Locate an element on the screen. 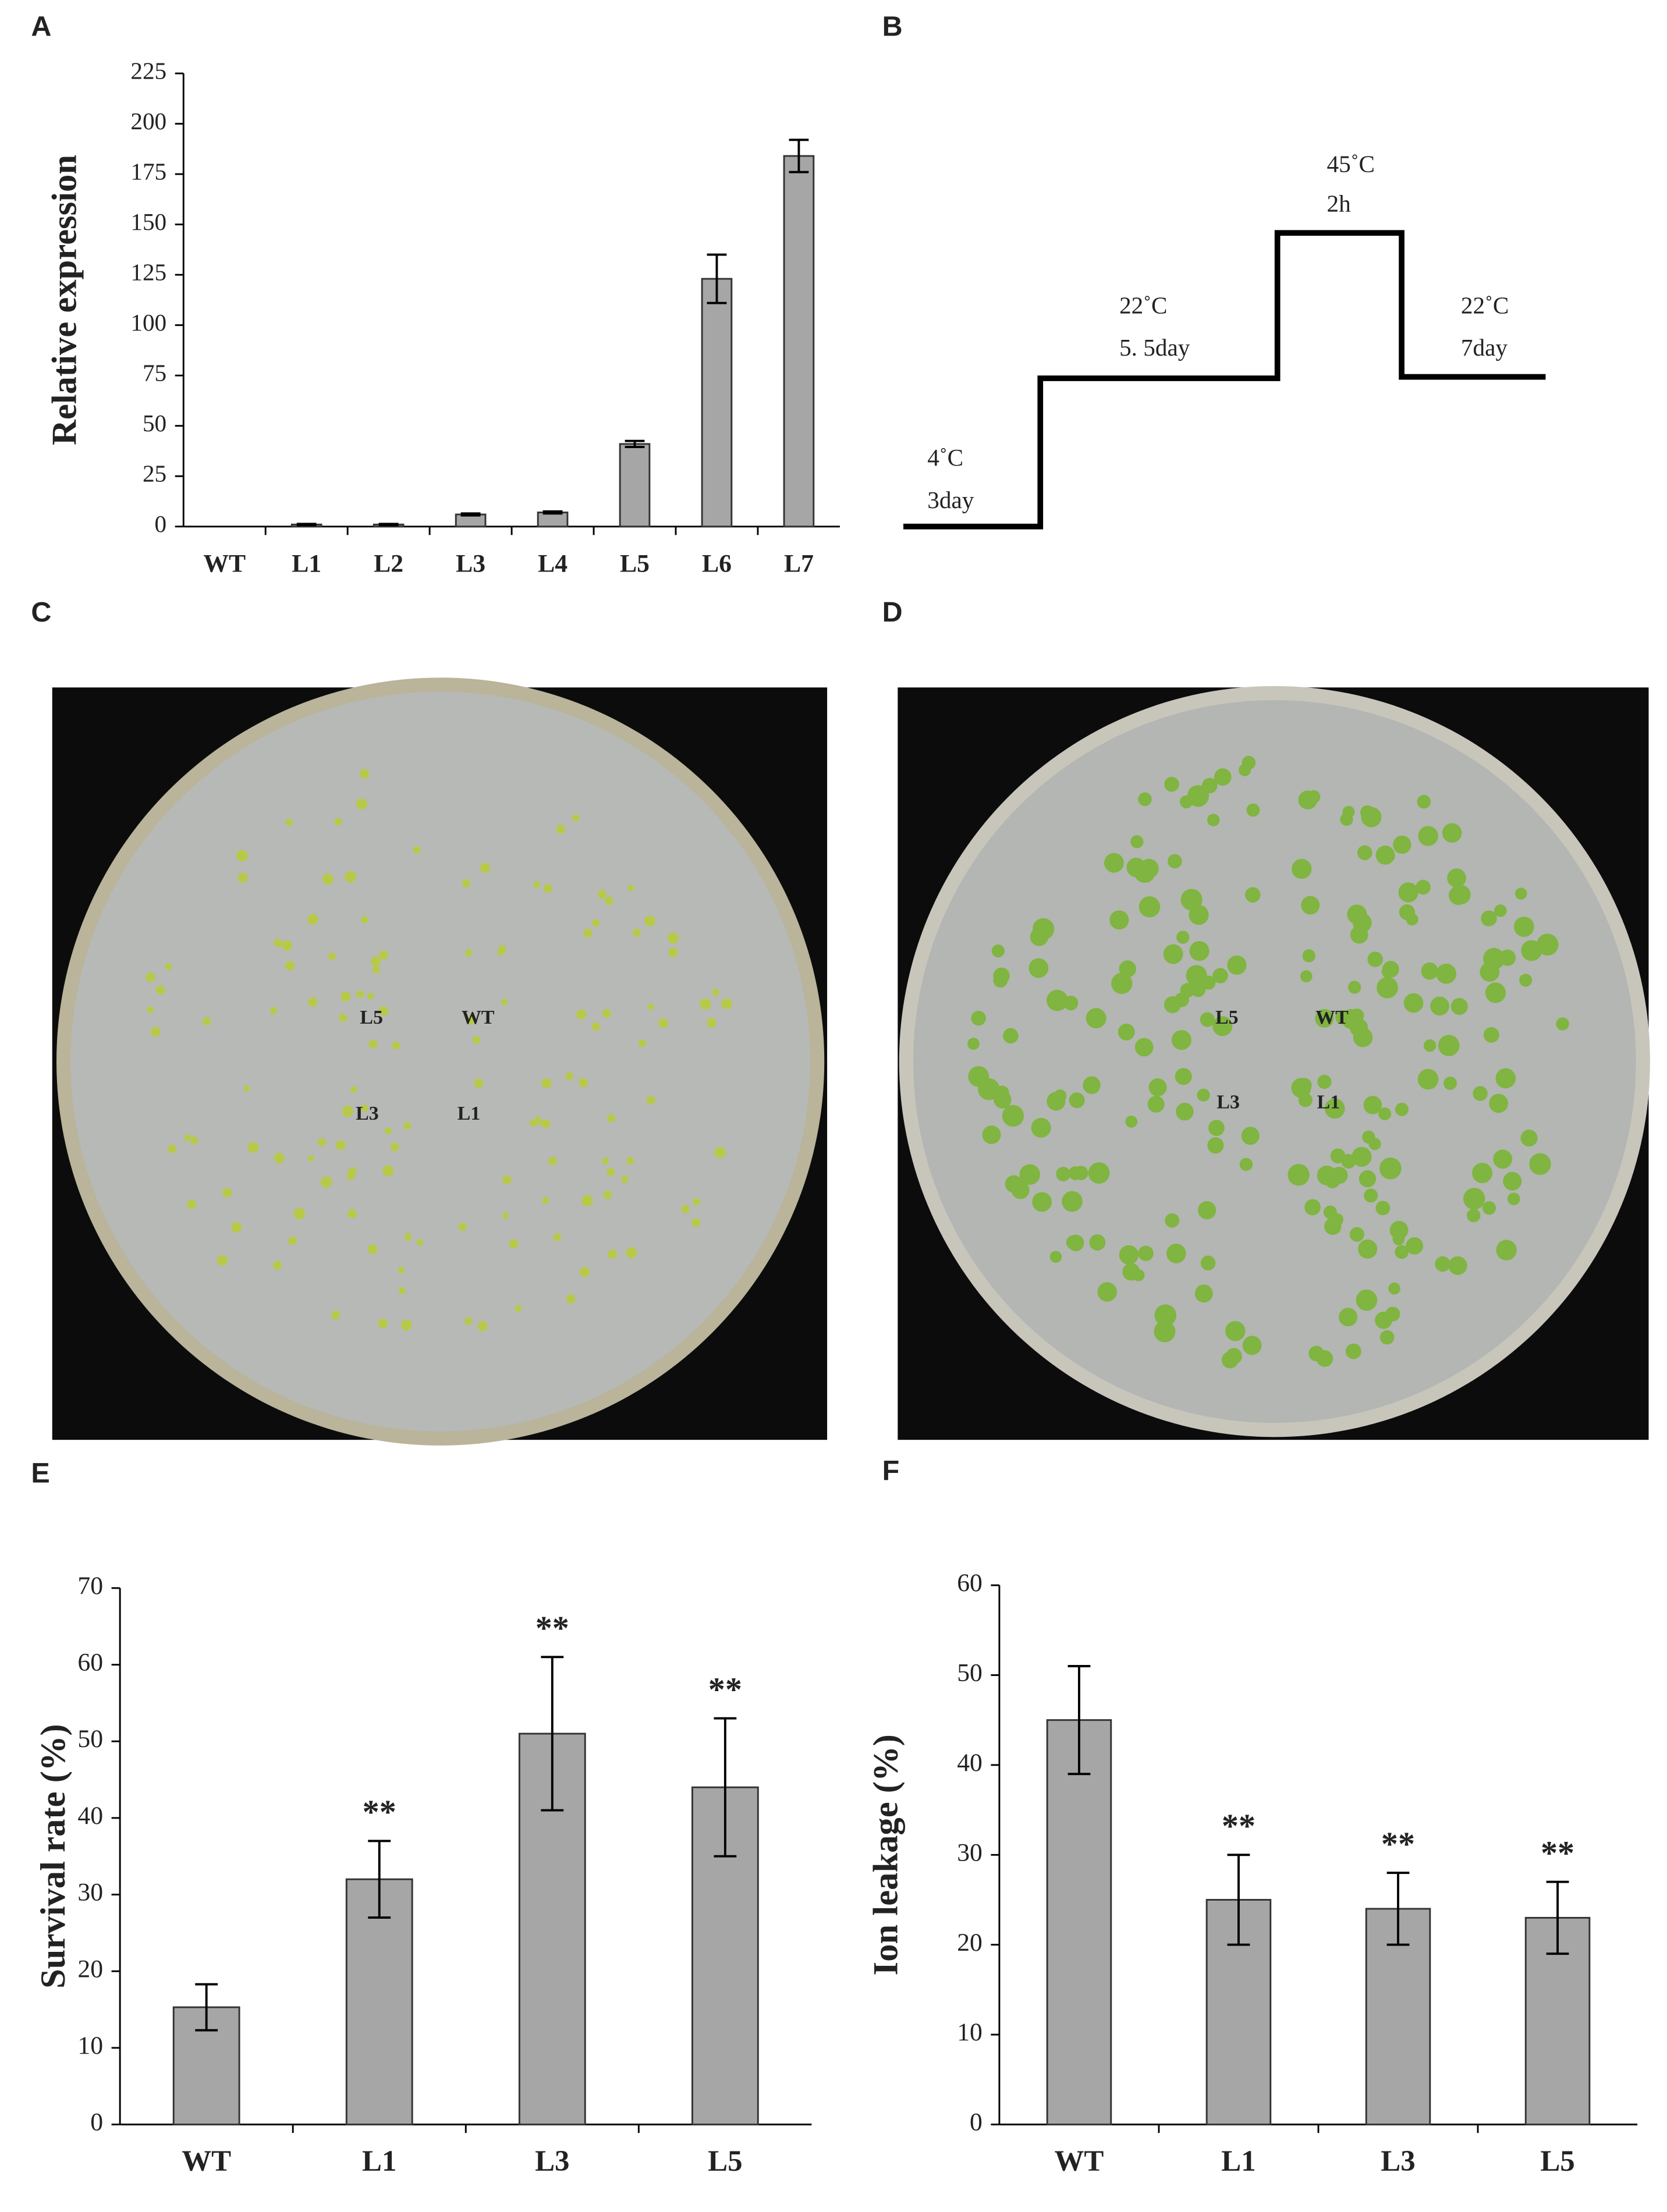 The width and height of the screenshot is (1667, 2212). temperature-profile is located at coordinates (1224, 380).